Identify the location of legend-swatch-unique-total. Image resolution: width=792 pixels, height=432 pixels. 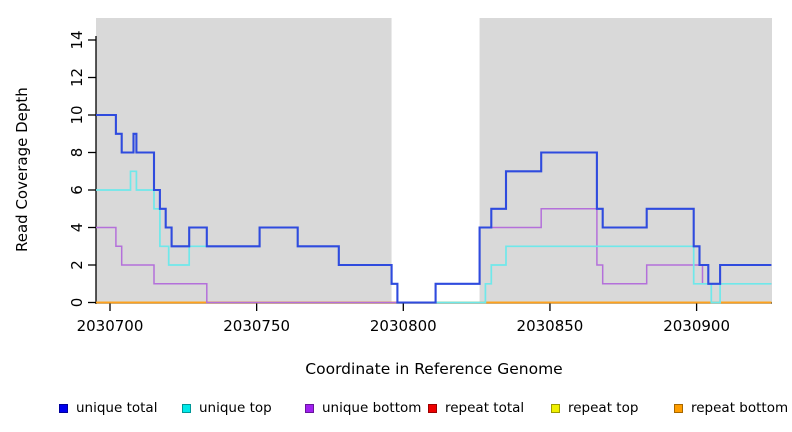
(63, 408).